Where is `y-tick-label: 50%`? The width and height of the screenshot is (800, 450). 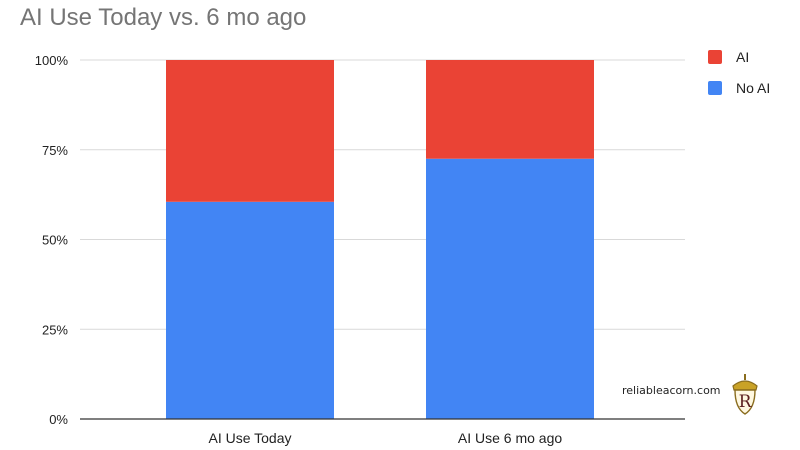 y-tick-label: 50% is located at coordinates (55, 240).